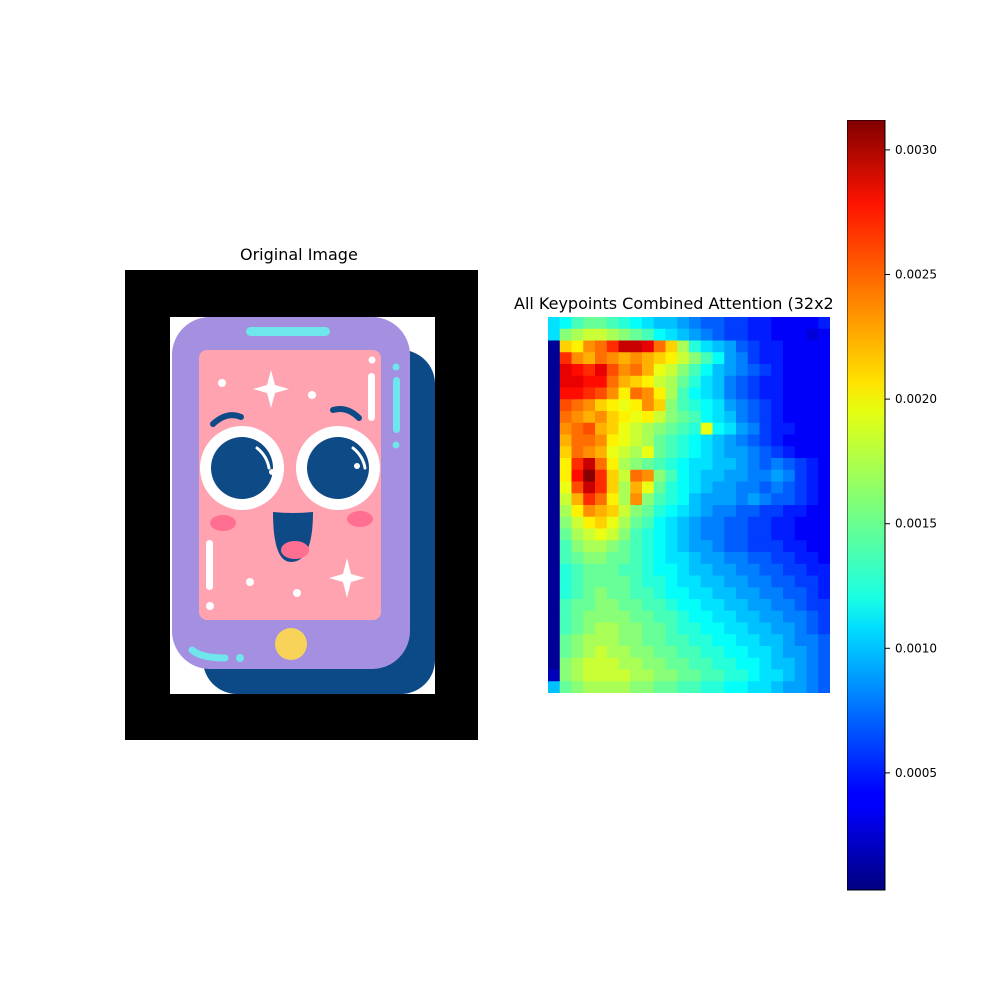  I want to click on colorbar-gradient, so click(866, 505).